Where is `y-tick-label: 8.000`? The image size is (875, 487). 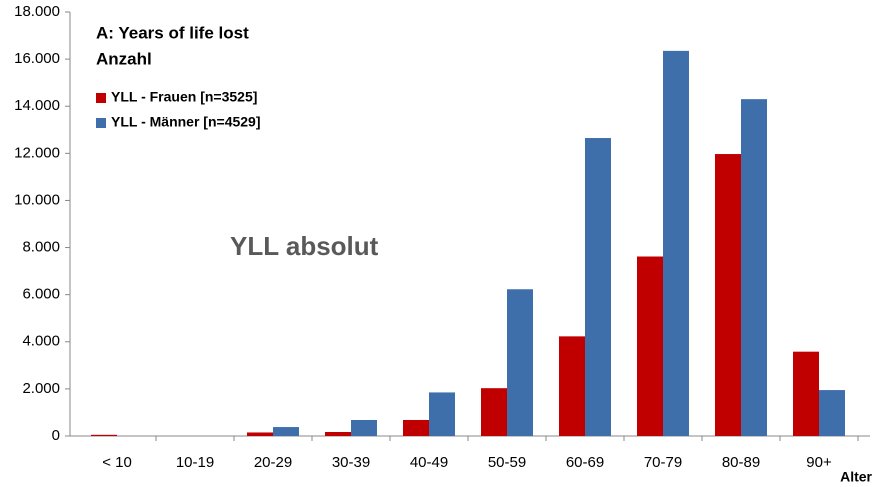
y-tick-label: 8.000 is located at coordinates (41, 247).